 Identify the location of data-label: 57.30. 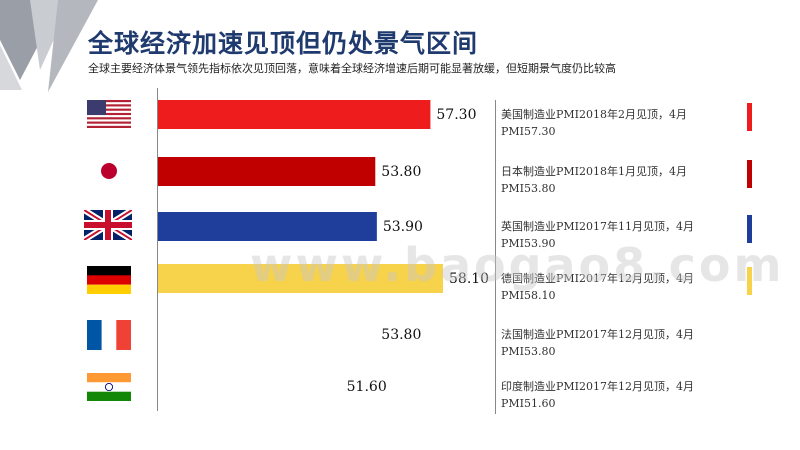
(456, 115).